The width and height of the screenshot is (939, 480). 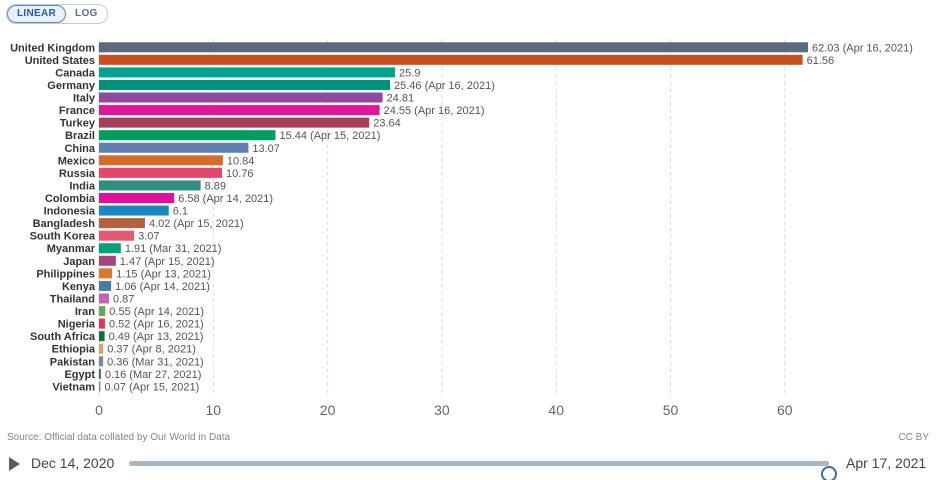 What do you see at coordinates (328, 410) in the screenshot?
I see `x-tick-label: 20` at bounding box center [328, 410].